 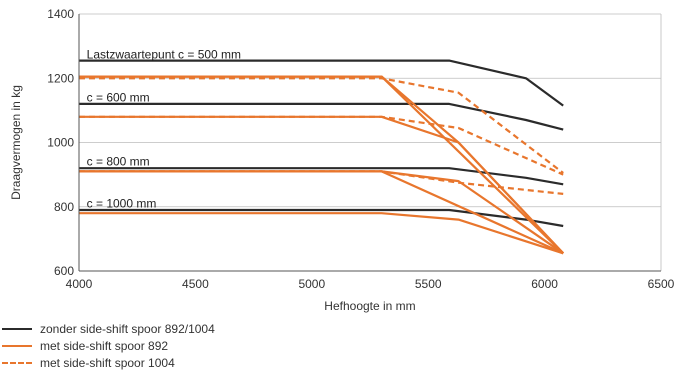 What do you see at coordinates (17, 362) in the screenshot?
I see `legend-swatch-orange-dashed` at bounding box center [17, 362].